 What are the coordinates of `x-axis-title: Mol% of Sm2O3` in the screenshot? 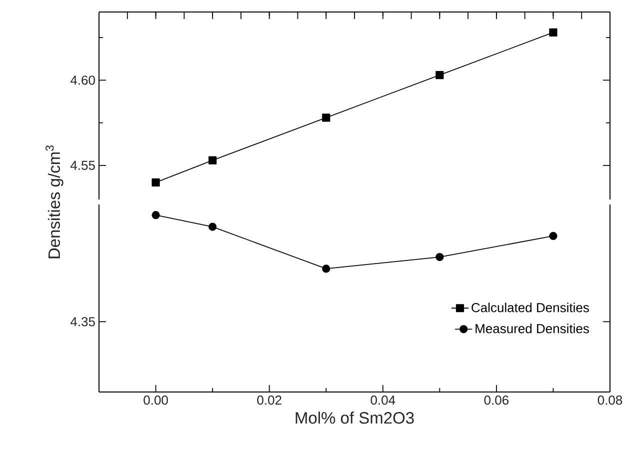 It's located at (355, 418).